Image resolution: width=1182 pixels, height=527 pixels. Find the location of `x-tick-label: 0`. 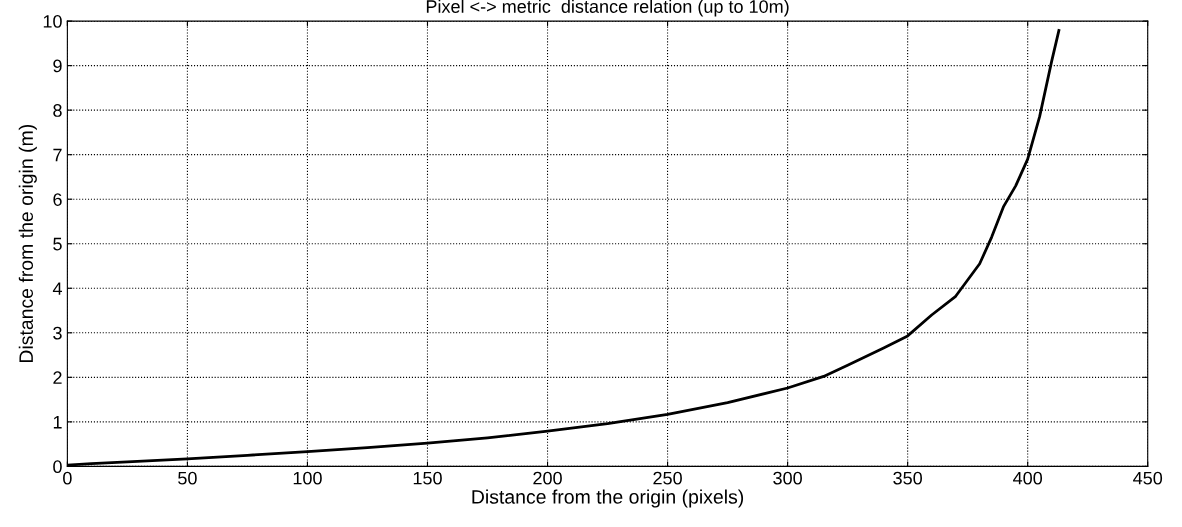

x-tick-label: 0 is located at coordinates (67, 478).